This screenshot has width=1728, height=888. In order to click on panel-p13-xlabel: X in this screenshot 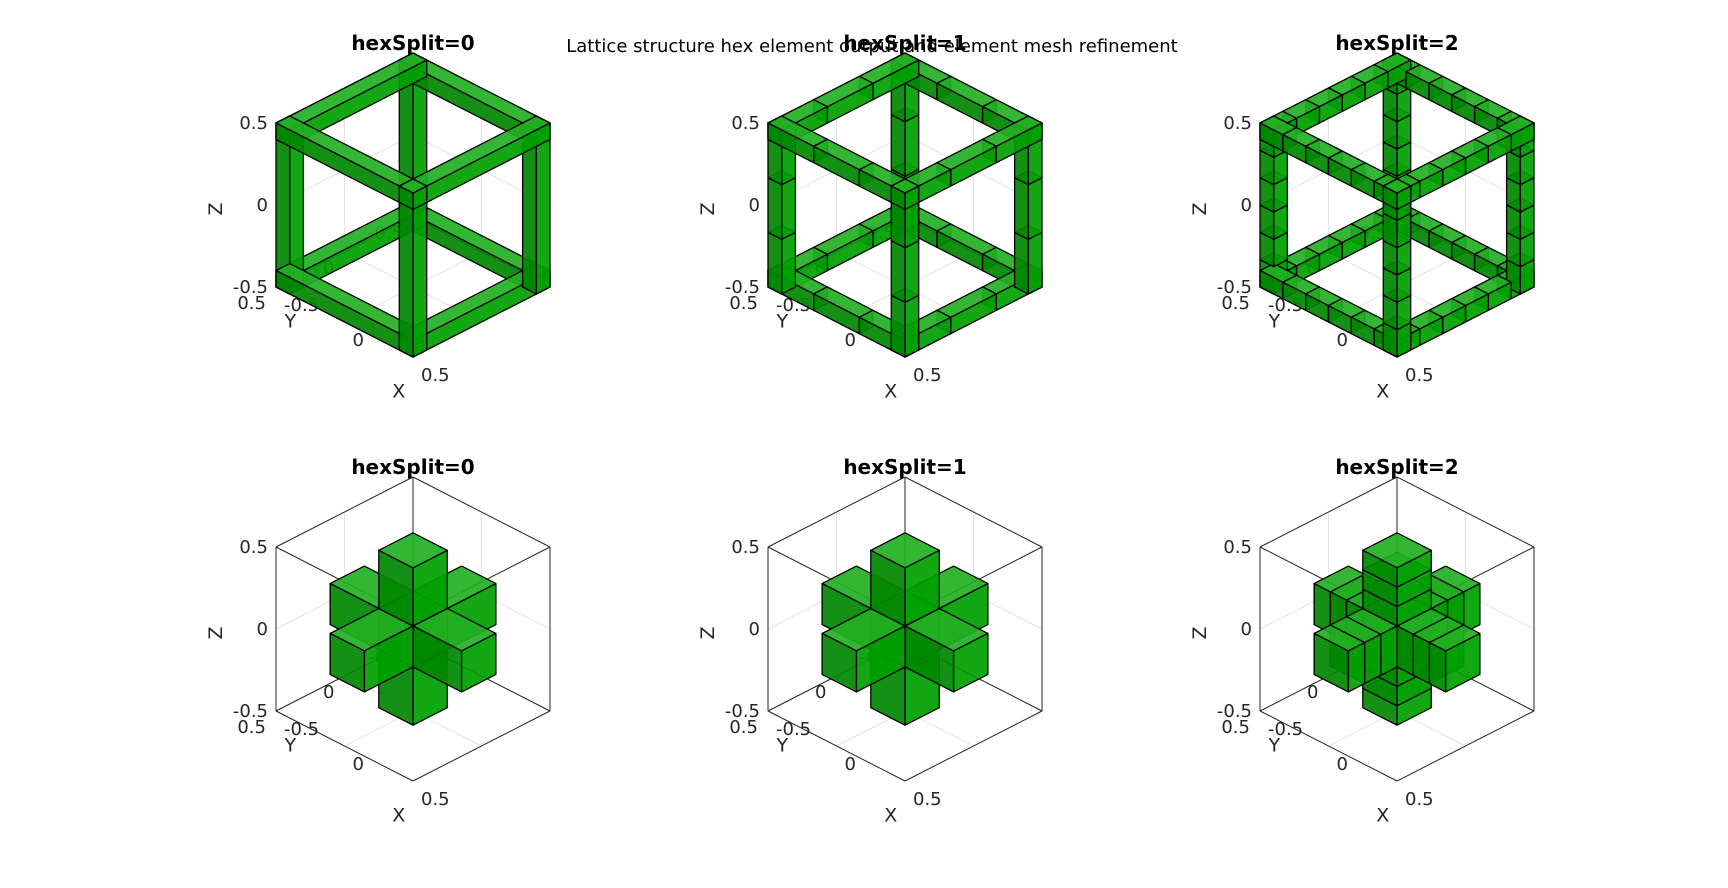, I will do `click(1382, 392)`.